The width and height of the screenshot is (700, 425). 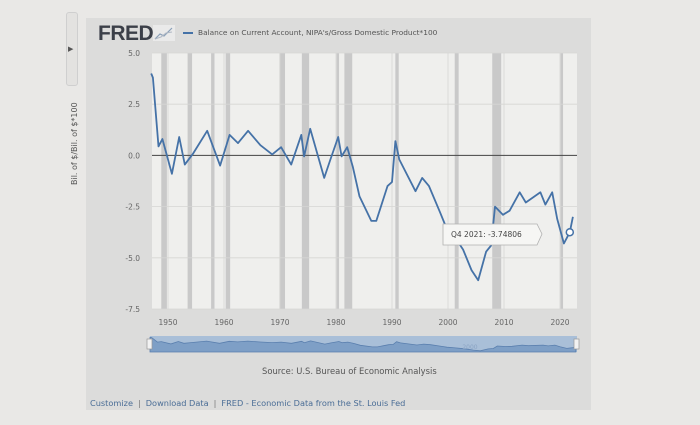 I want to click on customize-link: Customize, so click(x=111, y=403).